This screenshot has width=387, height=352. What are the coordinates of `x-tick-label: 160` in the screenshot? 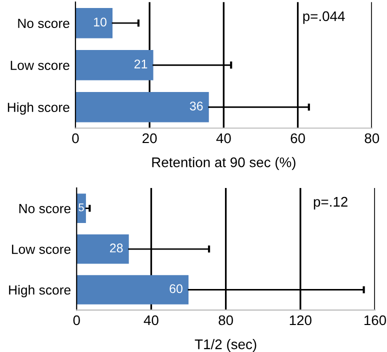 It's located at (375, 320).